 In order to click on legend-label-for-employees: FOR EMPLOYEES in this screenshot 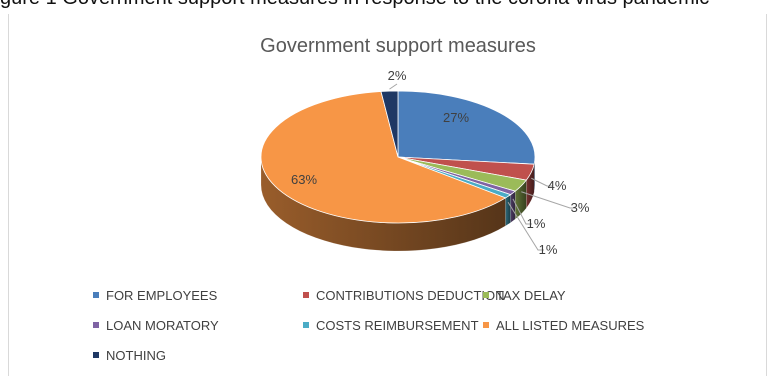, I will do `click(162, 295)`.